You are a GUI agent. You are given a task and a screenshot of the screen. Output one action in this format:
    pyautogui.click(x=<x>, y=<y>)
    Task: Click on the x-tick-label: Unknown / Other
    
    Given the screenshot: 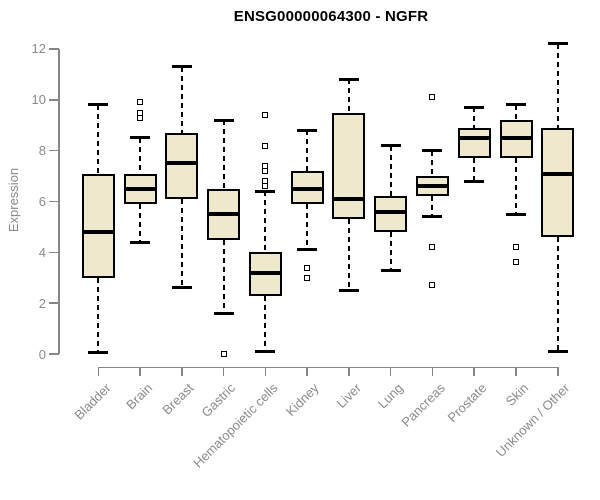 What is the action you would take?
    pyautogui.click(x=533, y=420)
    